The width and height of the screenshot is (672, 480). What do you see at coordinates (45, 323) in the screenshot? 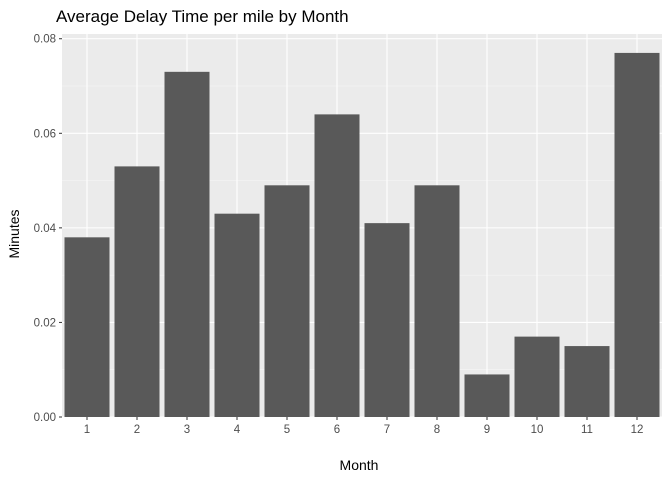
I see `y-tick-label: 0.02` at bounding box center [45, 323].